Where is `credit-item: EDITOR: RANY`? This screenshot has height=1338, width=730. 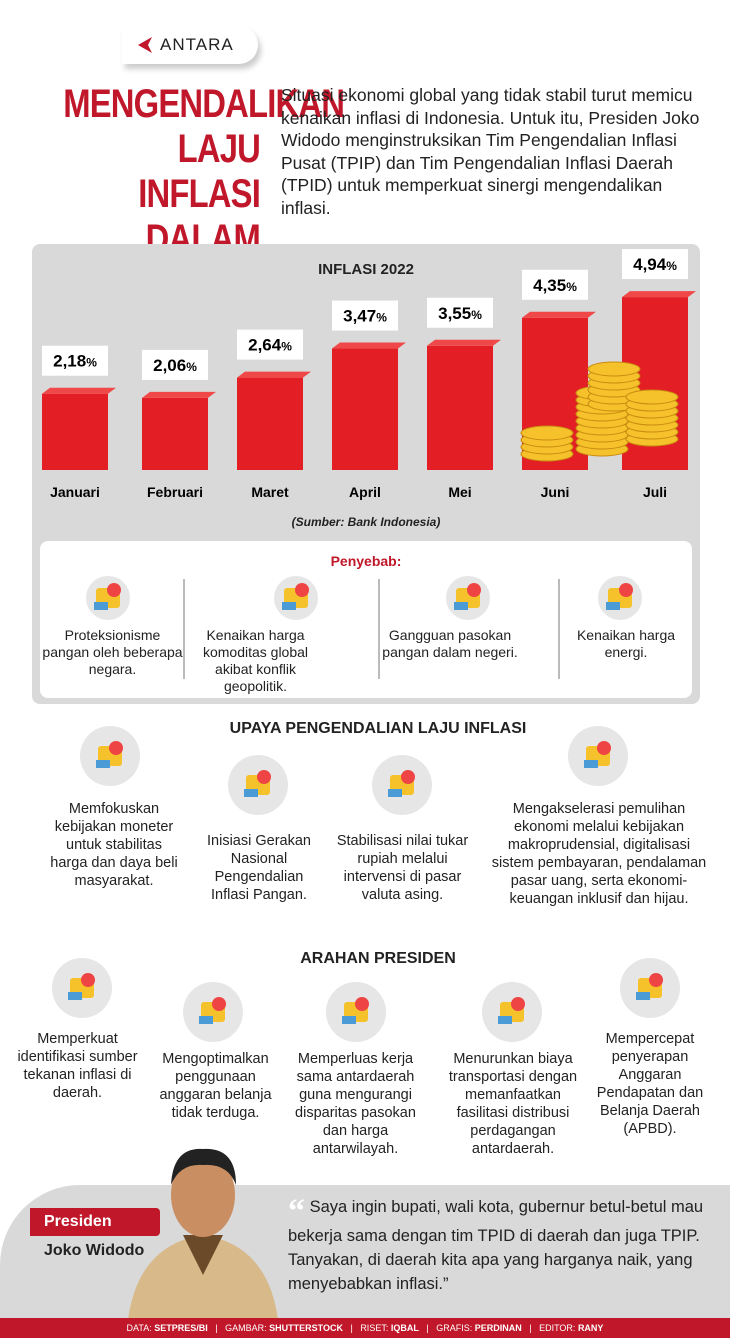
credit-item: EDITOR: RANY is located at coordinates (571, 1328).